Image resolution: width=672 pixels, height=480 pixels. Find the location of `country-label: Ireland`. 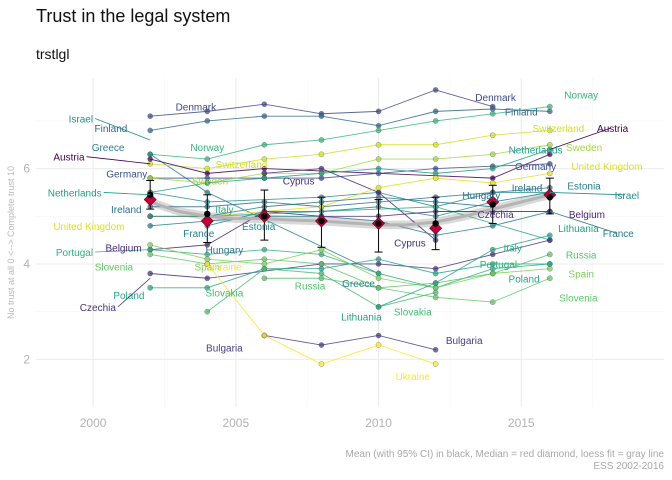

country-label: Ireland is located at coordinates (527, 189).